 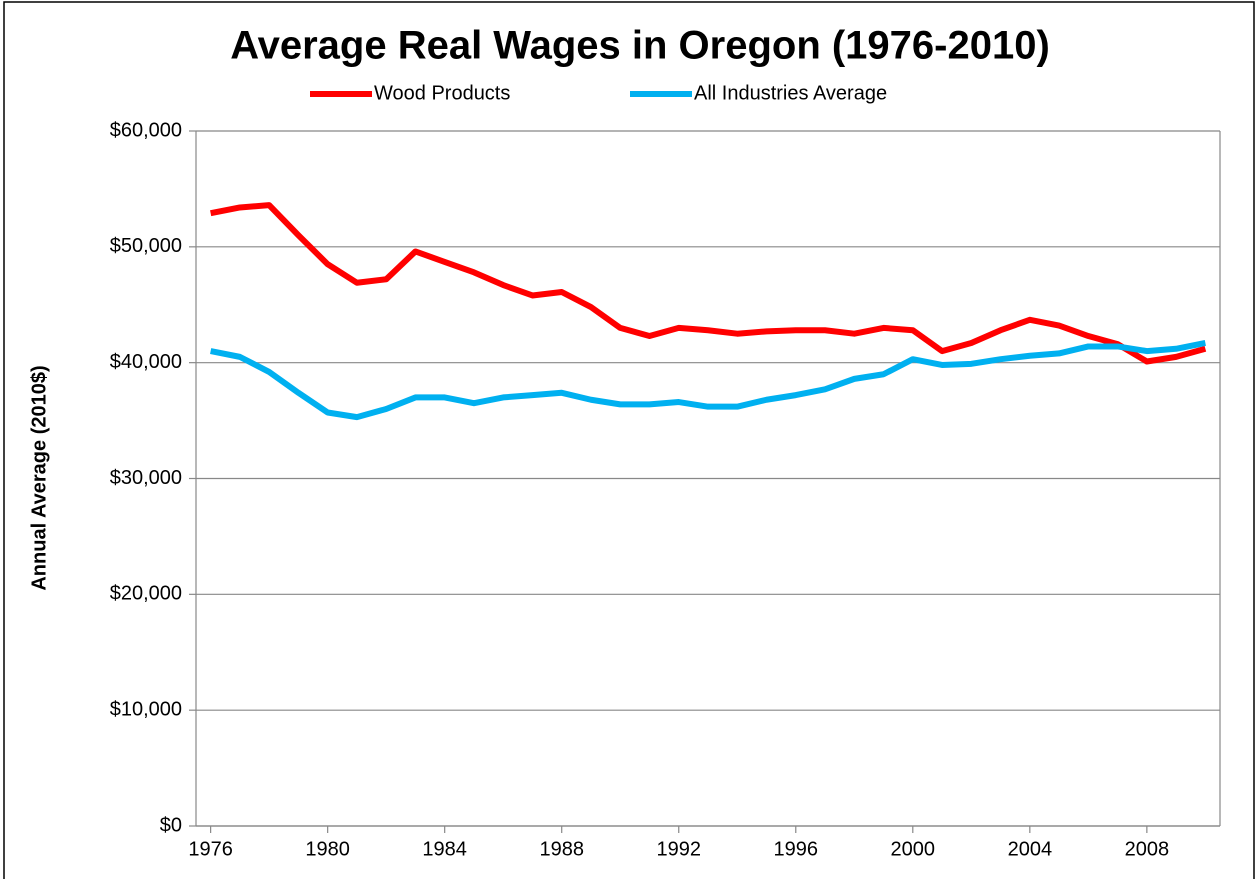 I want to click on y-tick-label: $50,000, so click(x=146, y=246).